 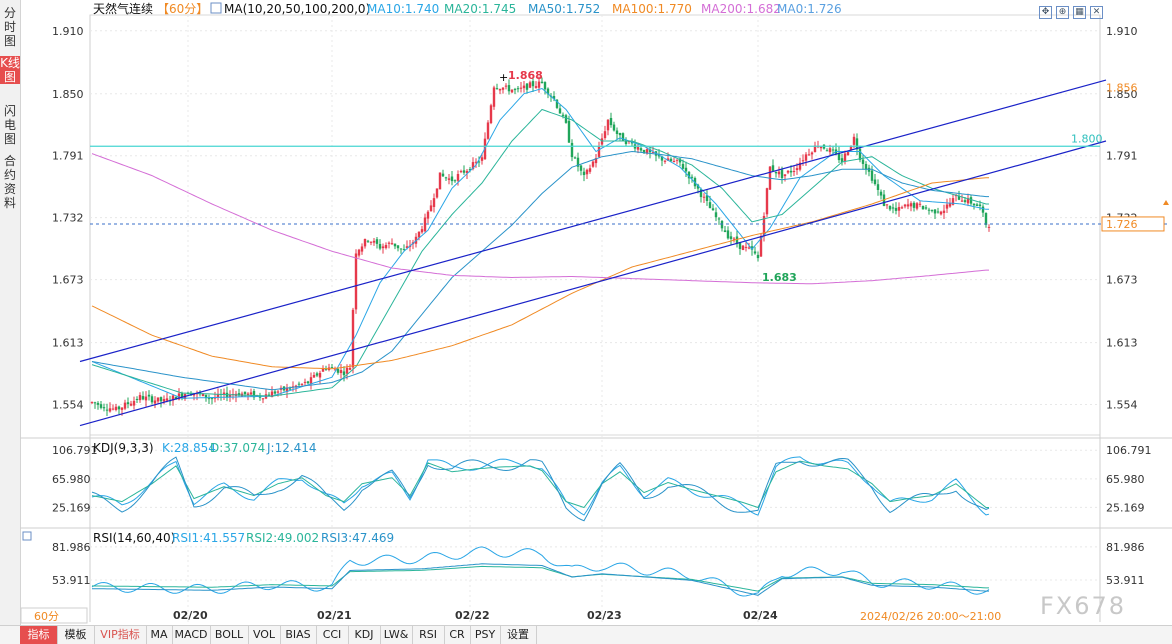 What do you see at coordinates (364, 635) in the screenshot?
I see `indicator-tab: KDJ` at bounding box center [364, 635].